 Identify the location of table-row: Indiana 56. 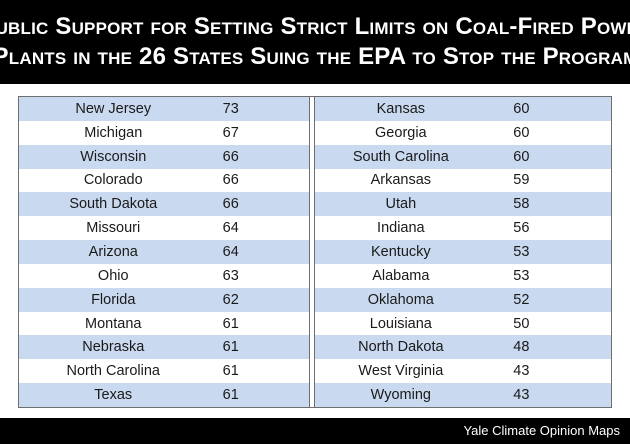
(463, 228).